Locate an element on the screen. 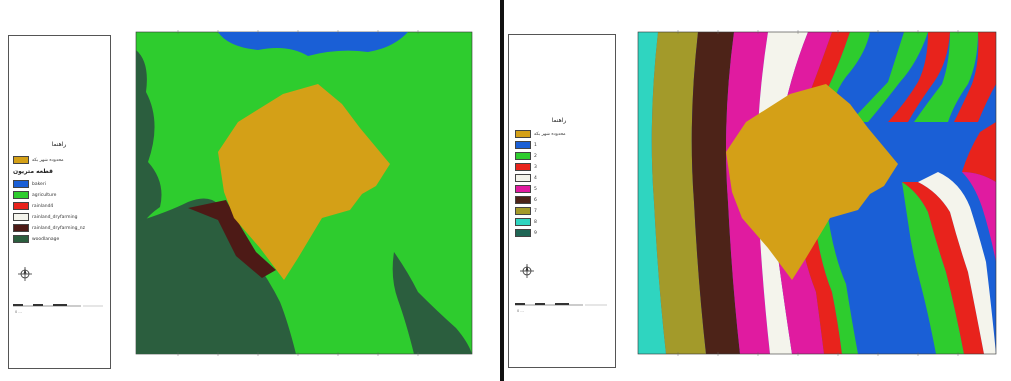 The width and height of the screenshot is (1011, 381). legend-item: agriculture is located at coordinates (34, 195).